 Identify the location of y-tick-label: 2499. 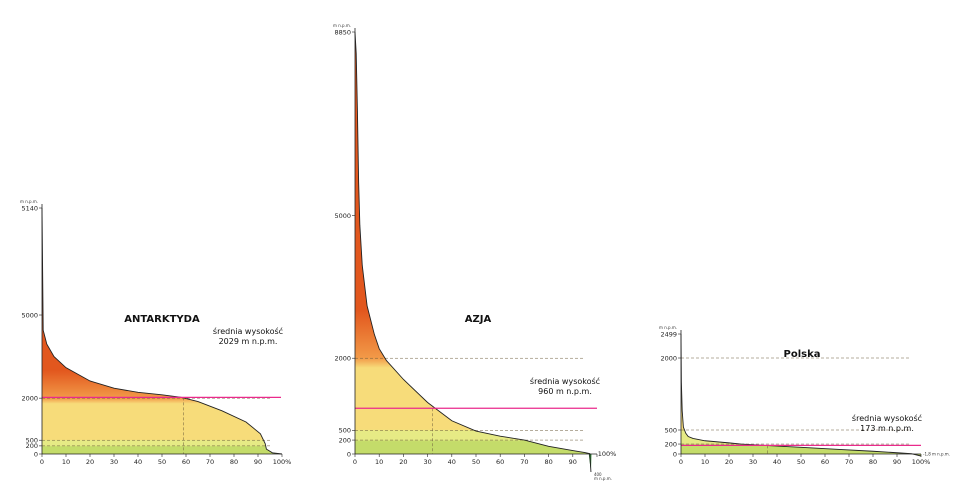
(668, 334).